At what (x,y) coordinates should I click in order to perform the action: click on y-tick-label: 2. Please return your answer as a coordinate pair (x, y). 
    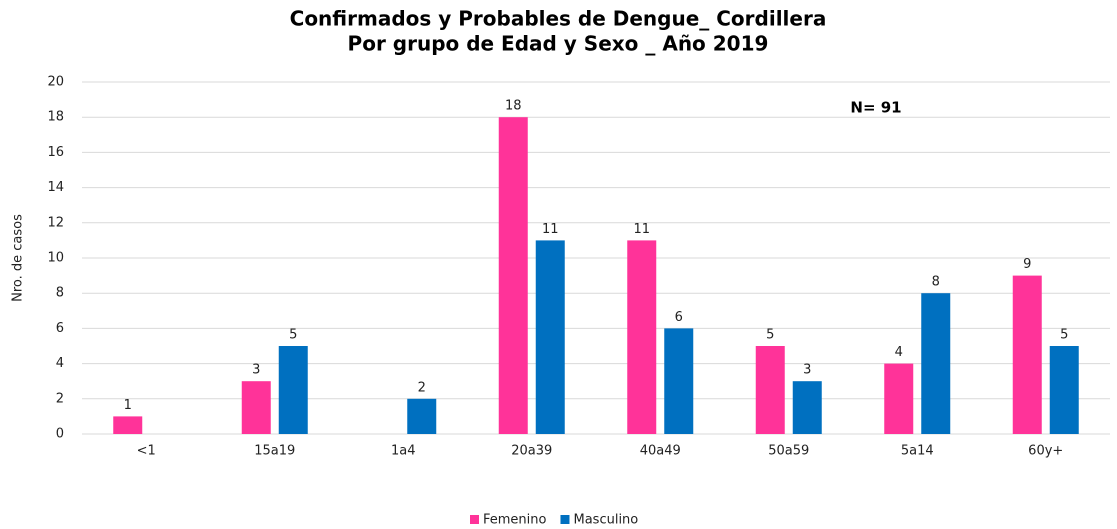
    Looking at the image, I should click on (60, 398).